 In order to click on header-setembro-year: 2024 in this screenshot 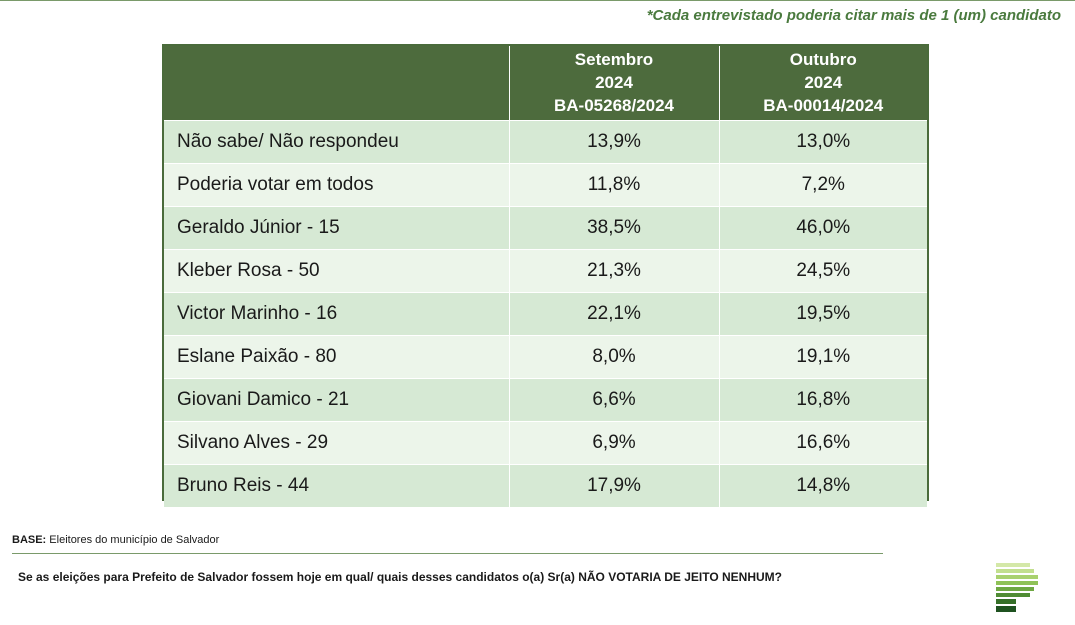, I will do `click(614, 82)`.